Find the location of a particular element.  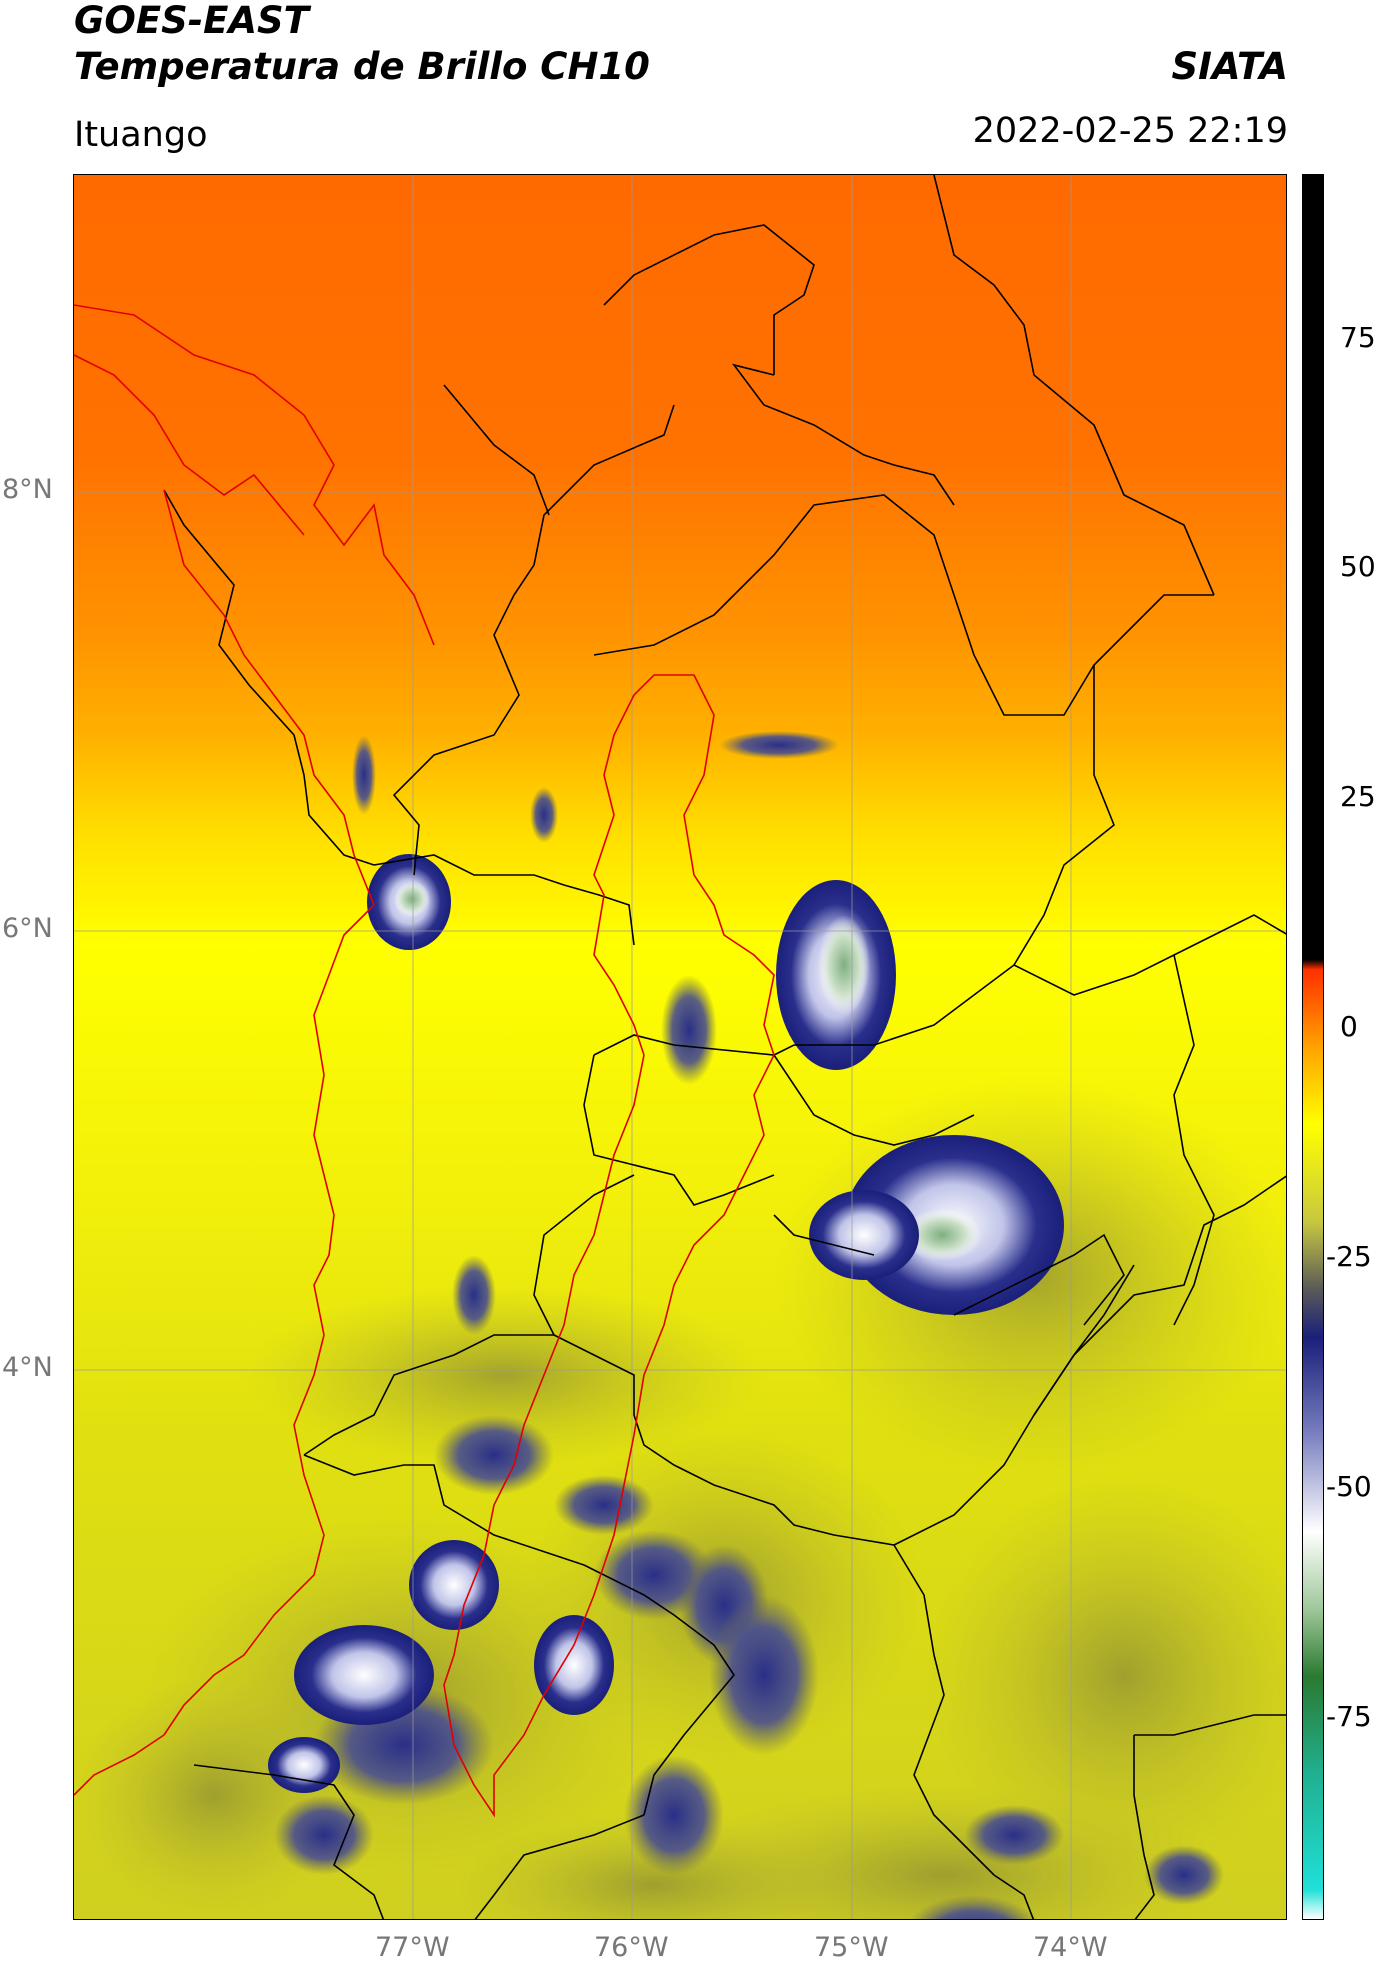

colorbar-tick-neg50: -50 is located at coordinates (1349, 1486).